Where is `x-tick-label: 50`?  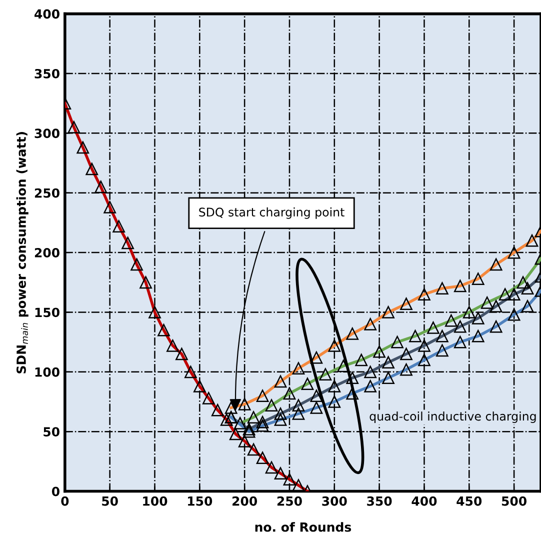 x-tick-label: 50 is located at coordinates (110, 501).